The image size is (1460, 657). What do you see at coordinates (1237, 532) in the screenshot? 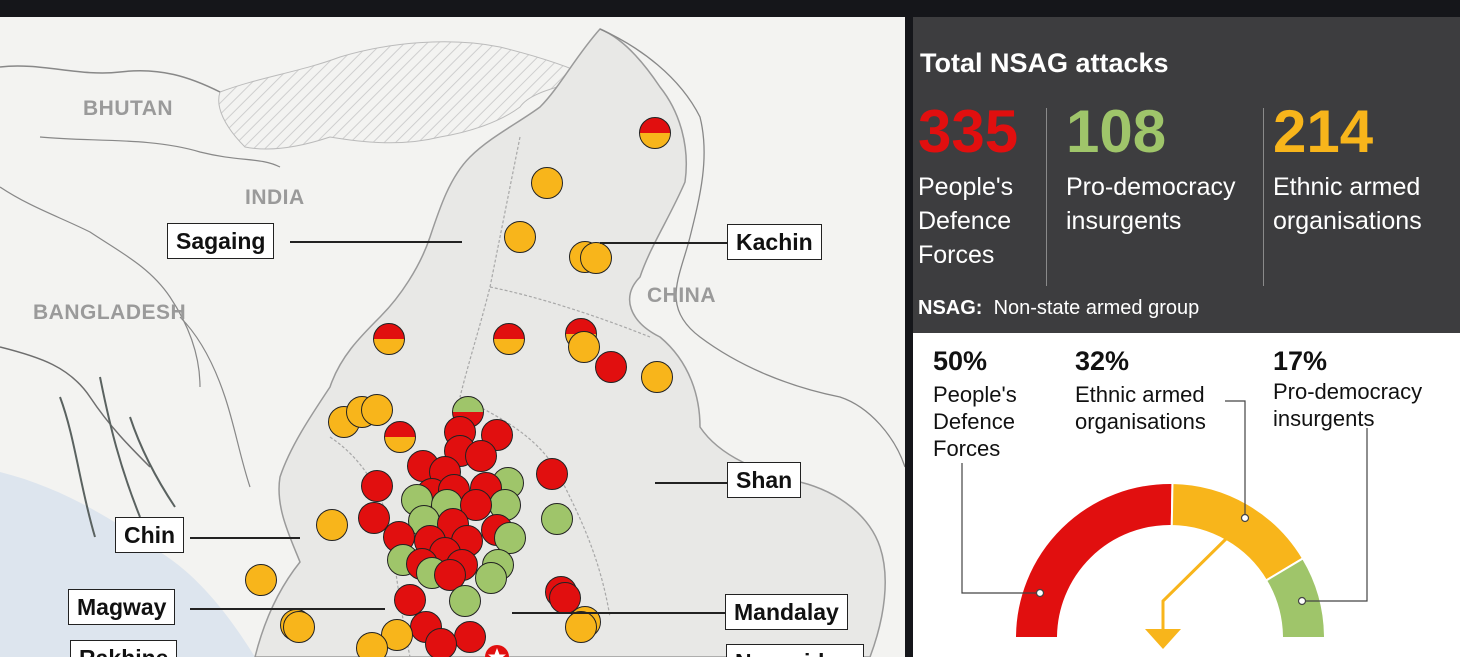
I see `gauge-segment-eao` at bounding box center [1237, 532].